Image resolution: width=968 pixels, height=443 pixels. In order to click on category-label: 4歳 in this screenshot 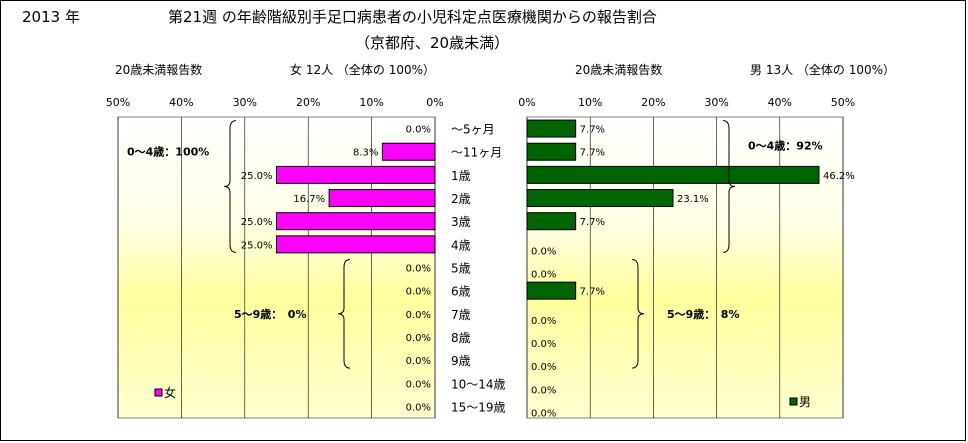, I will do `click(461, 245)`.